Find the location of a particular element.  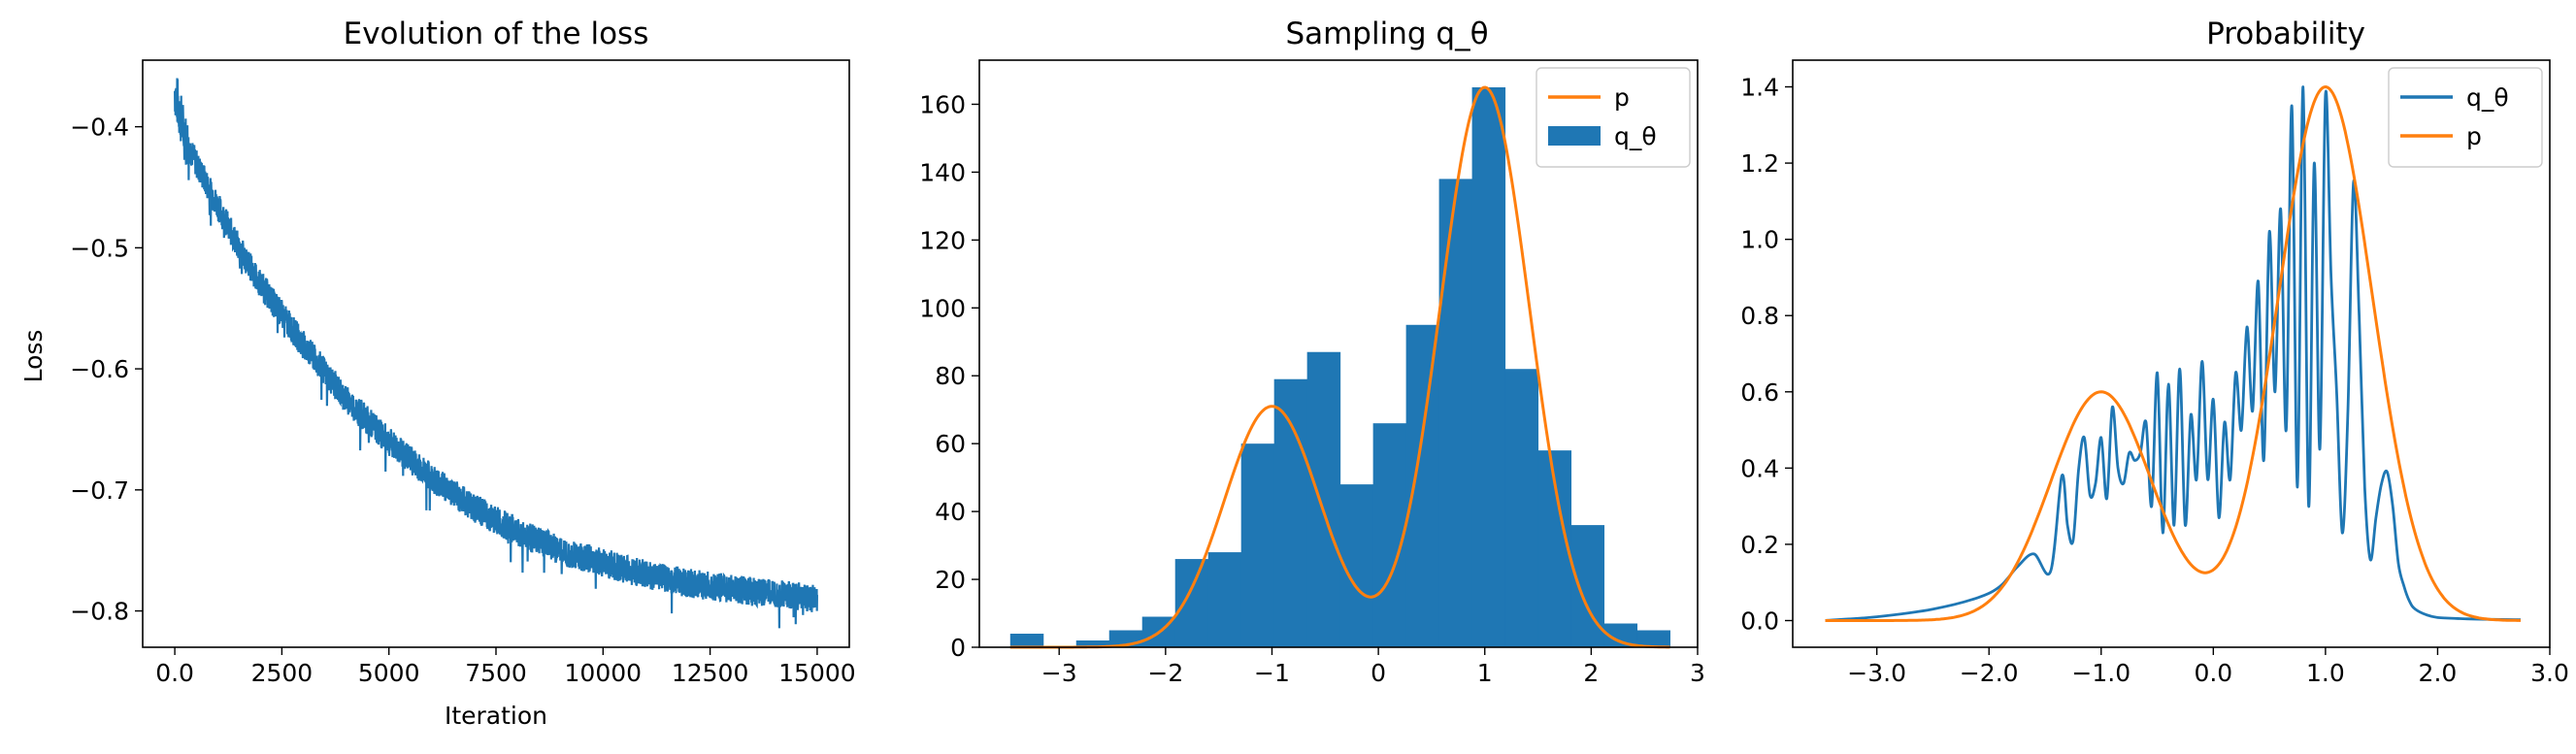

y-tick-label: 80 is located at coordinates (950, 376).